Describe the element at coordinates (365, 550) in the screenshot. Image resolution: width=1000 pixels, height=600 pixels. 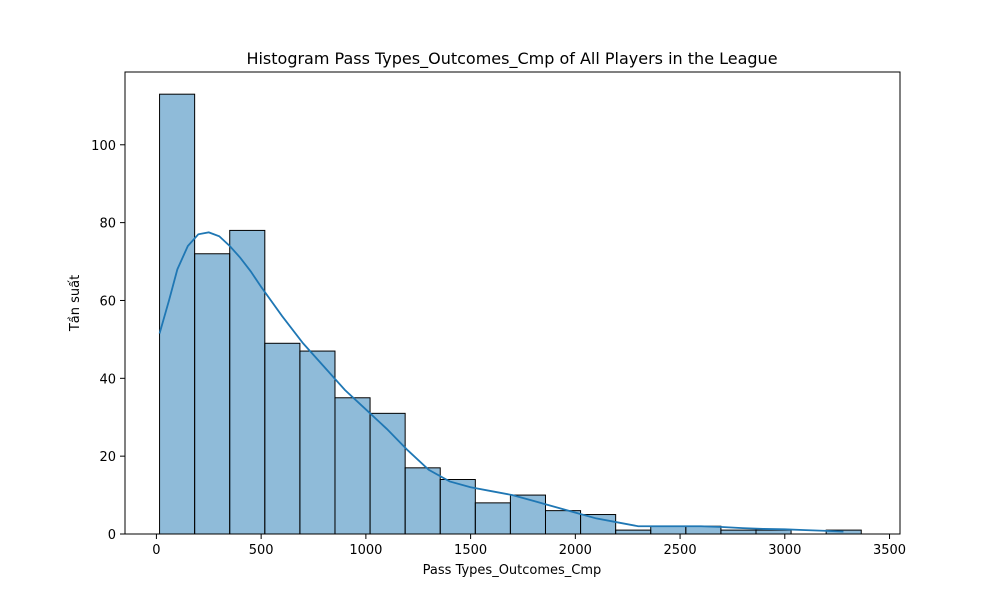
I see `x-tick-label: 1000` at that location.